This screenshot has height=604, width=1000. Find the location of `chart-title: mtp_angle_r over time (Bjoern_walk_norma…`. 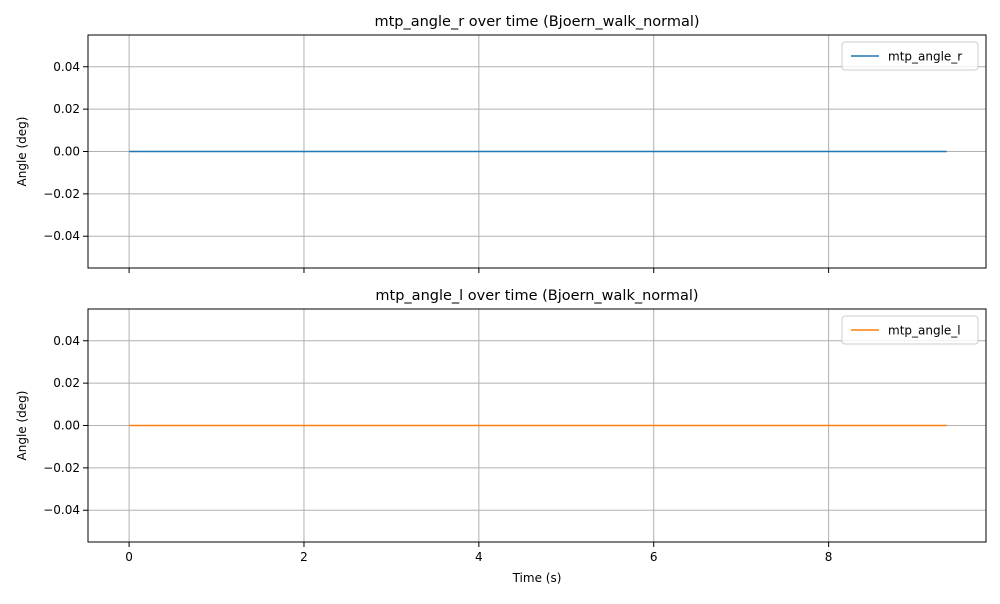

chart-title: mtp_angle_r over time (Bjoern_walk_norma… is located at coordinates (536, 22).